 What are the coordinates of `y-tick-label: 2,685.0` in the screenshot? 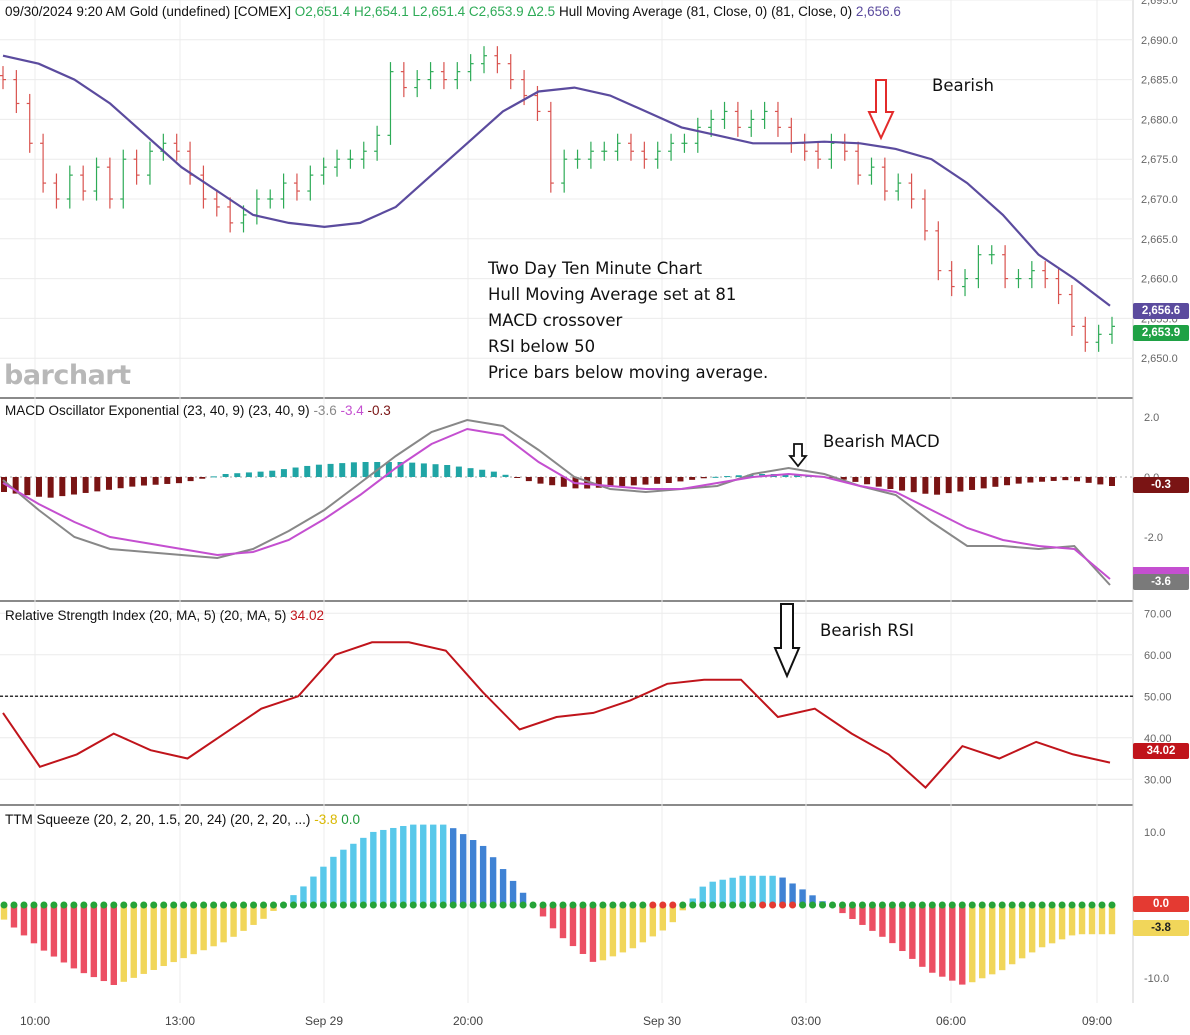 It's located at (1159, 81).